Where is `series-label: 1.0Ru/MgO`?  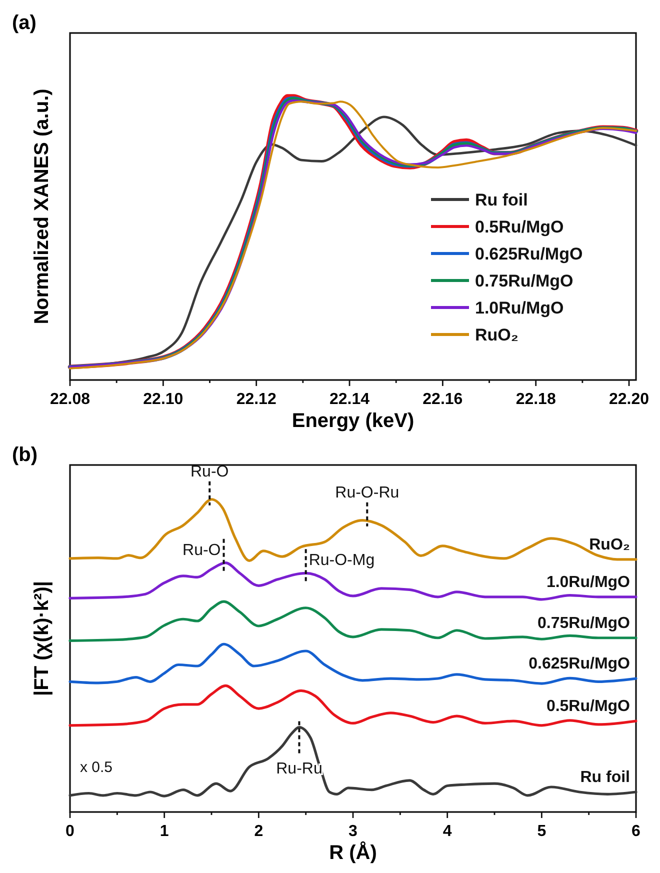
series-label: 1.0Ru/MgO is located at coordinates (588, 582).